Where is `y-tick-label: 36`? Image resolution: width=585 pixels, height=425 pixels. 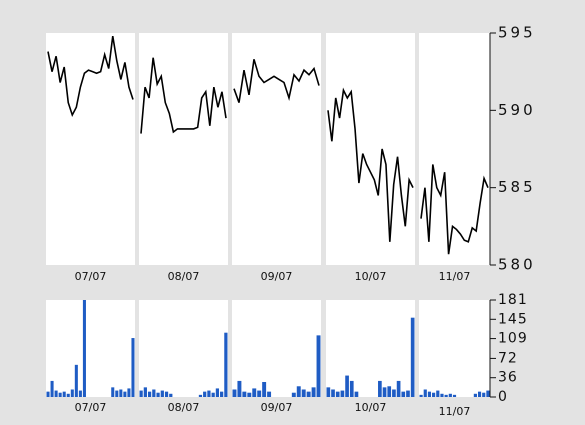 y-tick-label: 36 is located at coordinates (508, 378).